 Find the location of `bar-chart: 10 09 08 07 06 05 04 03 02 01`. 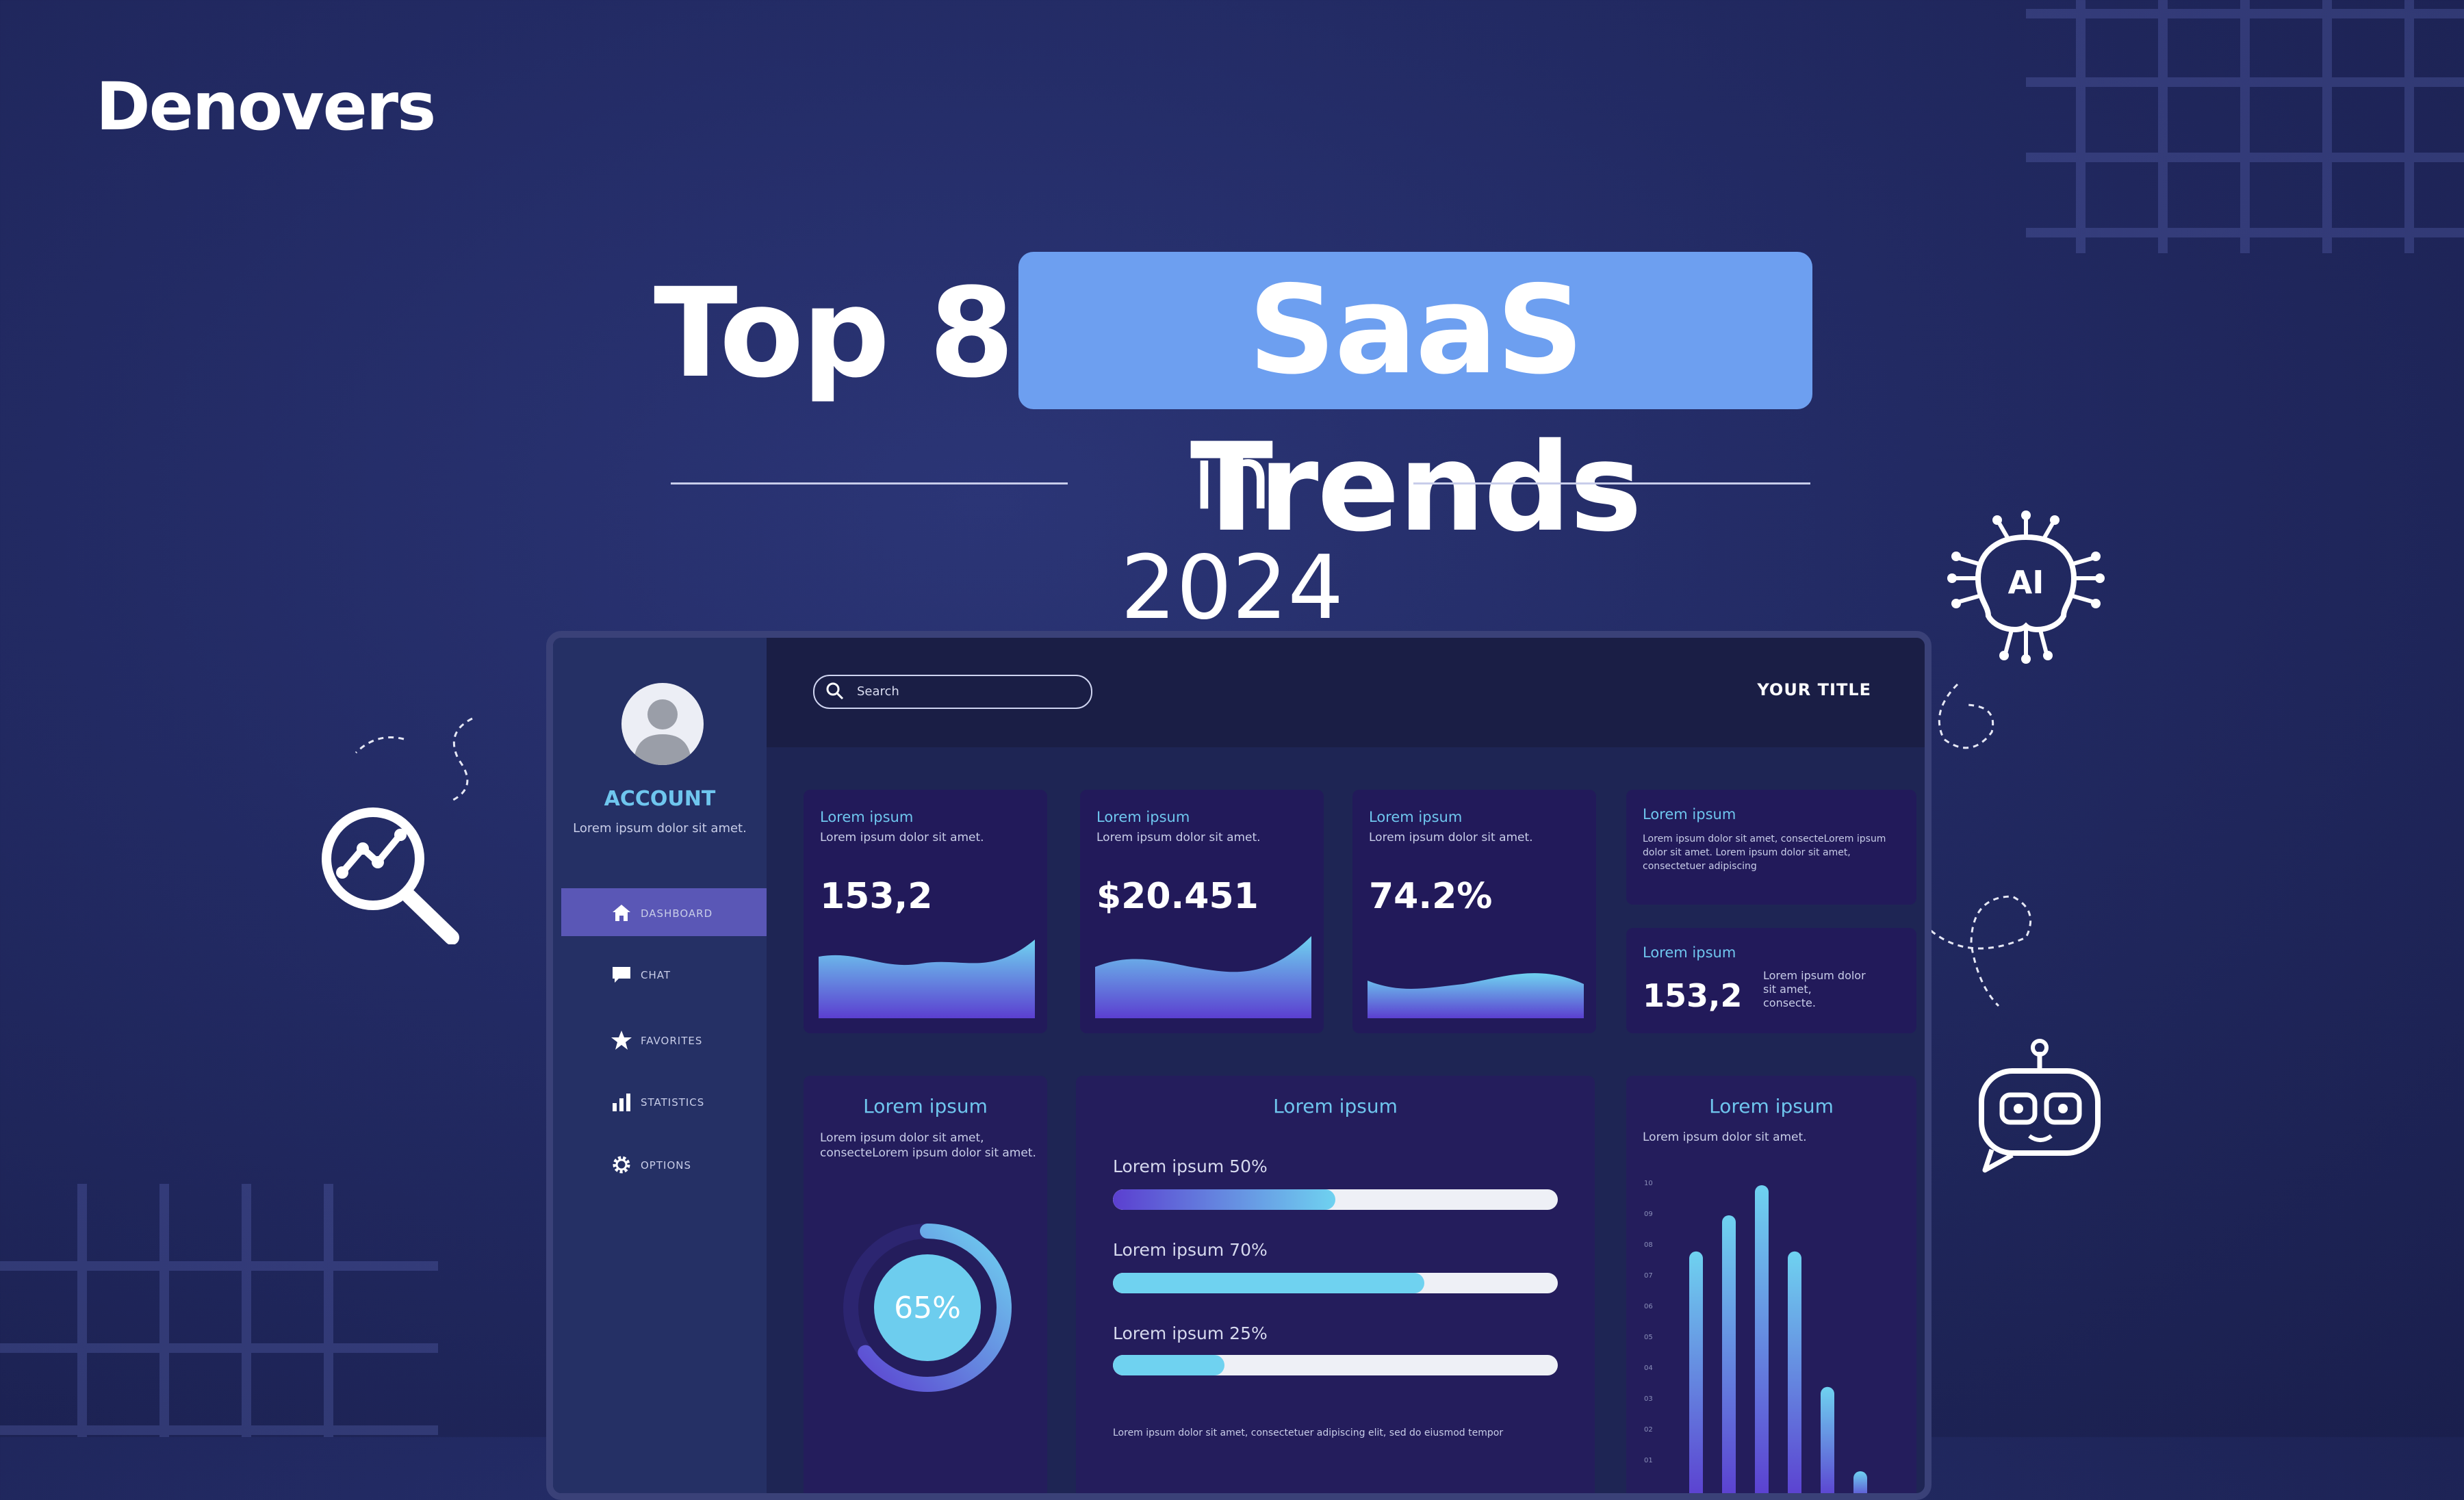

bar-chart: 10 09 08 07 06 05 04 03 02 01 is located at coordinates (1755, 1336).